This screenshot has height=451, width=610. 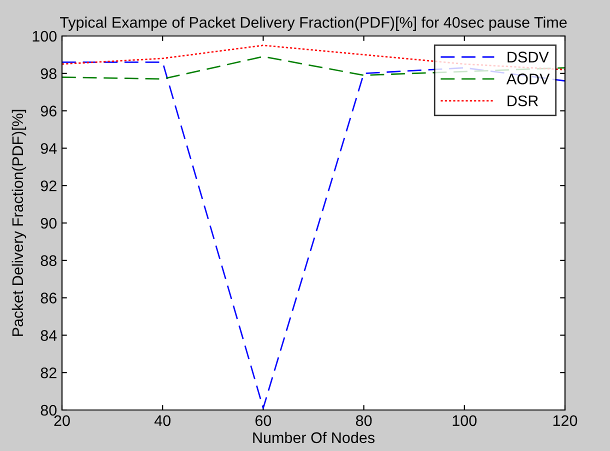 What do you see at coordinates (48, 260) in the screenshot?
I see `y-tick-label: 88` at bounding box center [48, 260].